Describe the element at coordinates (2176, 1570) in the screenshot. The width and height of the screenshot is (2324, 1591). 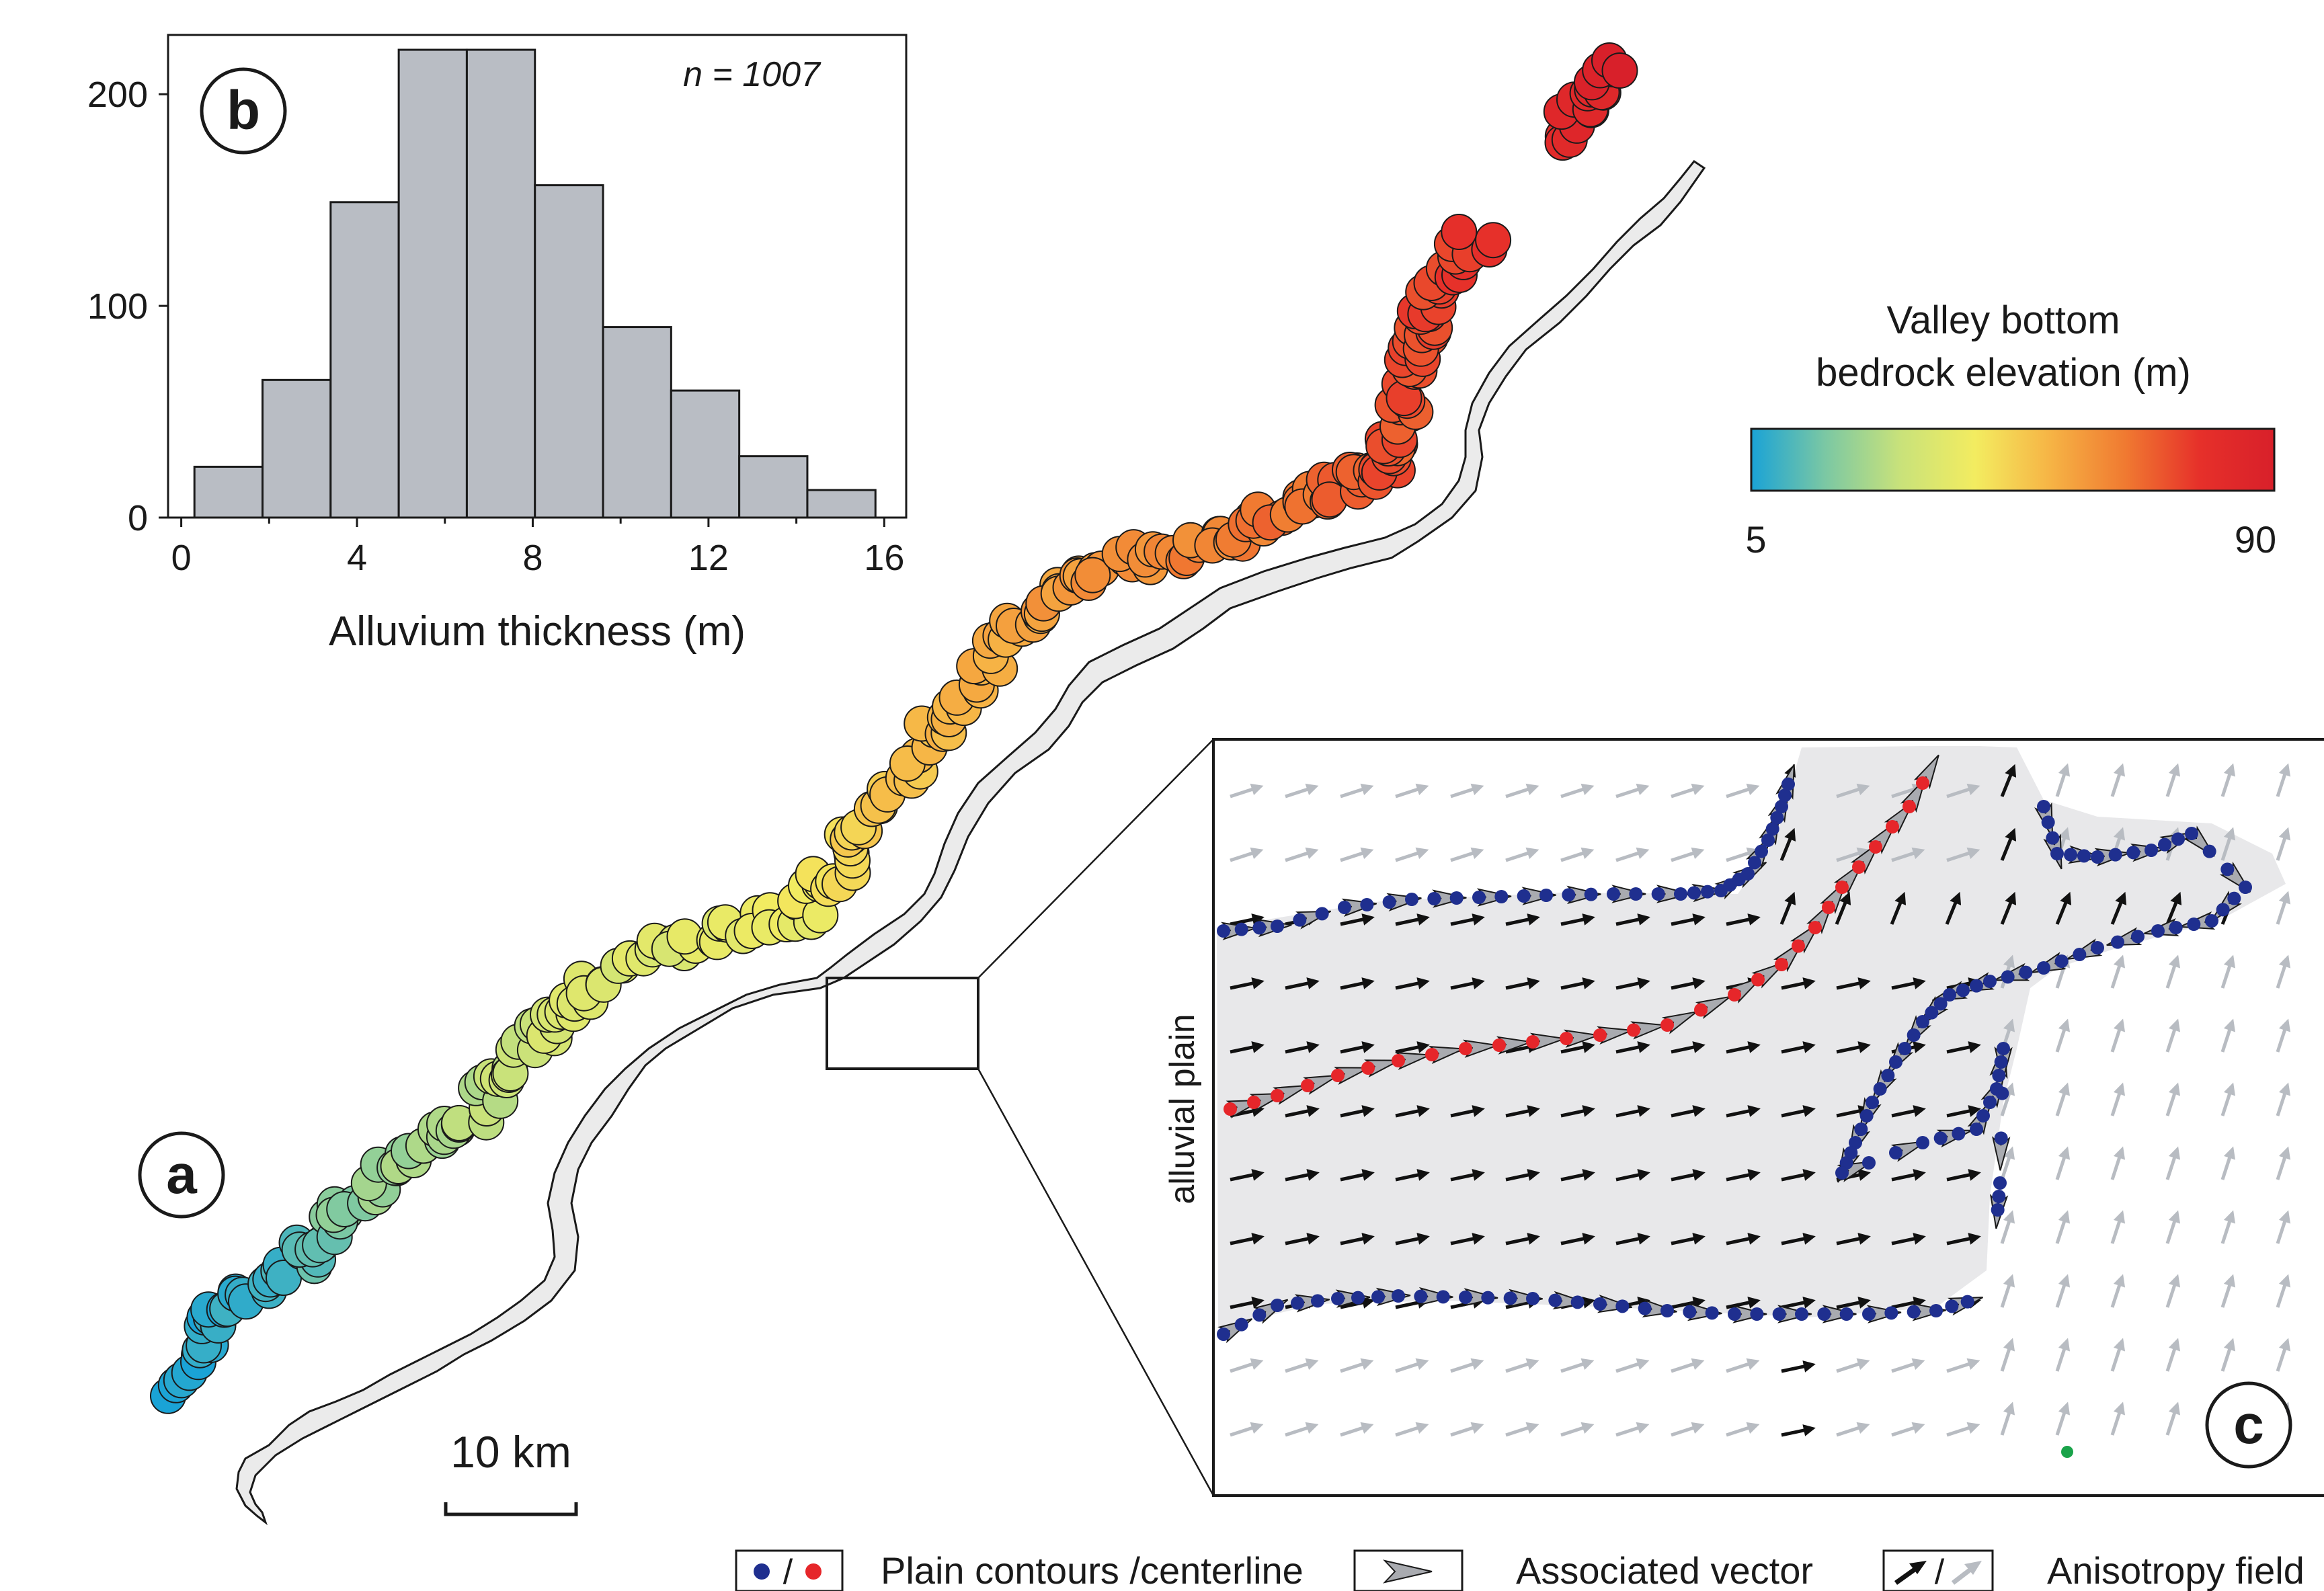
I see `legend-field-label: Anisotropy field` at that location.